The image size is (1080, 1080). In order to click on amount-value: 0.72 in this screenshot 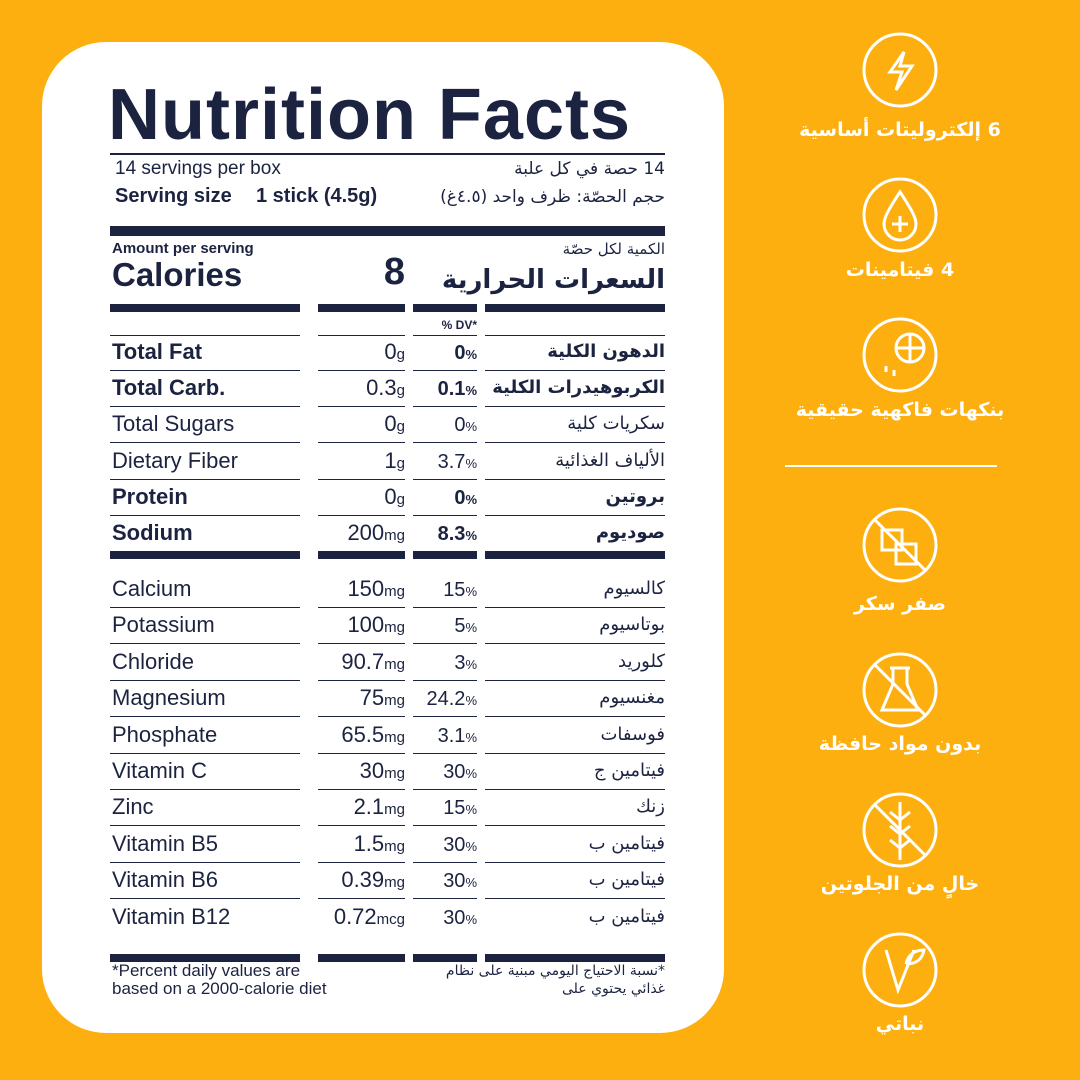, I will do `click(355, 916)`.